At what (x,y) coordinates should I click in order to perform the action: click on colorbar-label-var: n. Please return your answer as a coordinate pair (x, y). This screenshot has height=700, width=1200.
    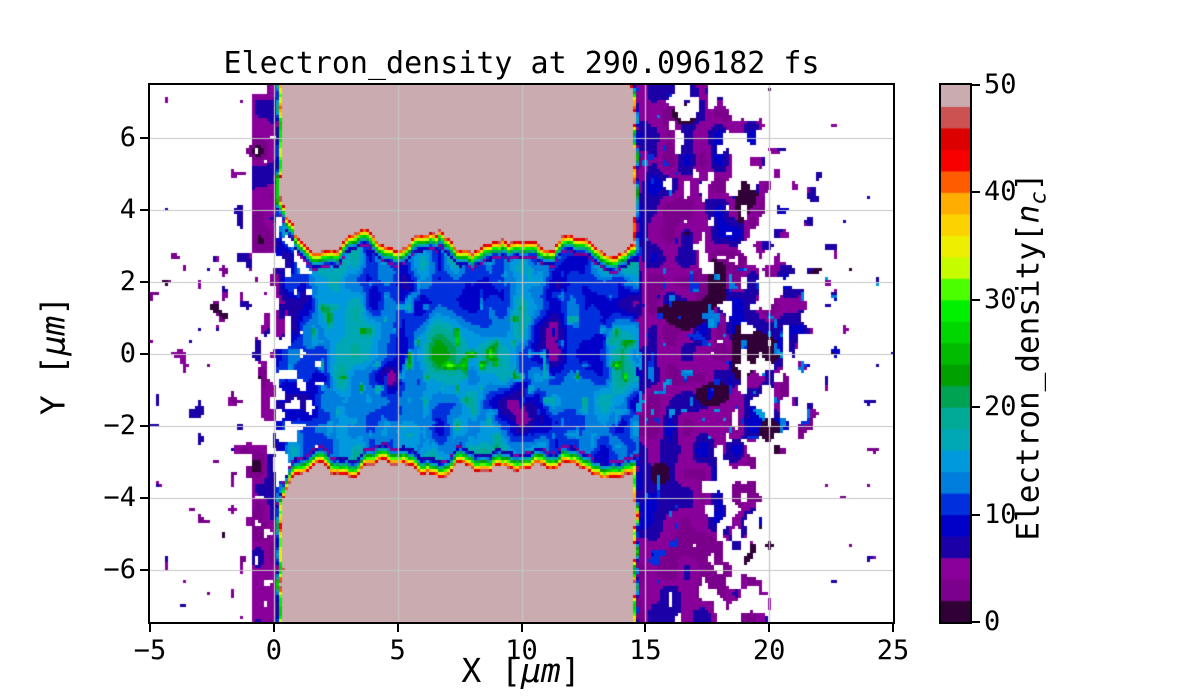
    Looking at the image, I should click on (1028, 214).